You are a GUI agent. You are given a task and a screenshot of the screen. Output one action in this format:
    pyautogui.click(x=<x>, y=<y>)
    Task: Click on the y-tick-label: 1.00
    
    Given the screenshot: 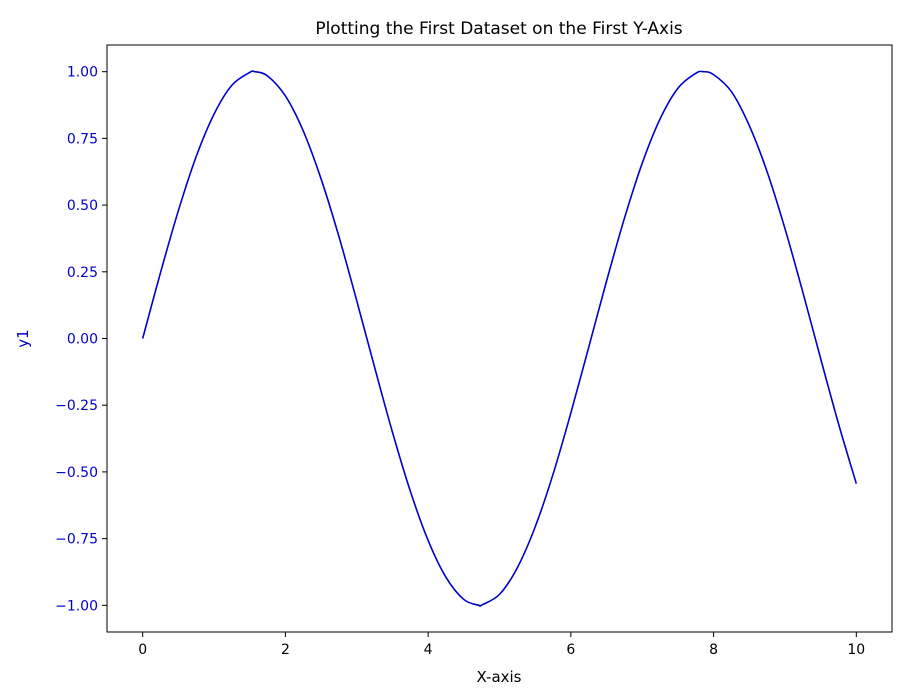 What is the action you would take?
    pyautogui.click(x=82, y=73)
    